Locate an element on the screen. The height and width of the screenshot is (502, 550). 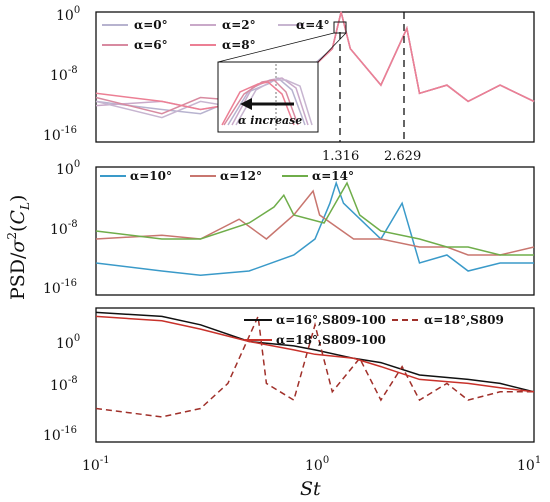
p2-ytick-m8: 10-8 is located at coordinates (64, 228).